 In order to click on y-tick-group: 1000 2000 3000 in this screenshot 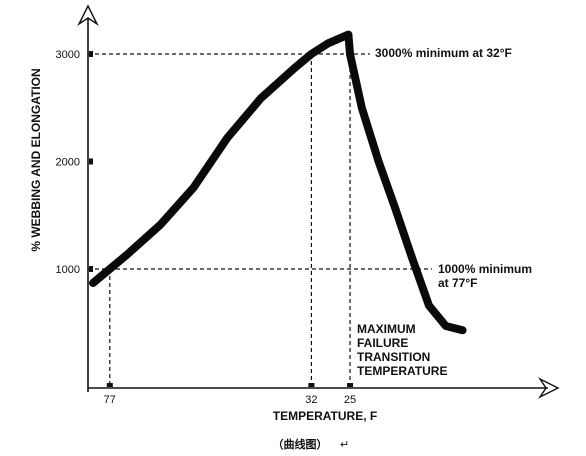, I will do `click(74, 162)`.